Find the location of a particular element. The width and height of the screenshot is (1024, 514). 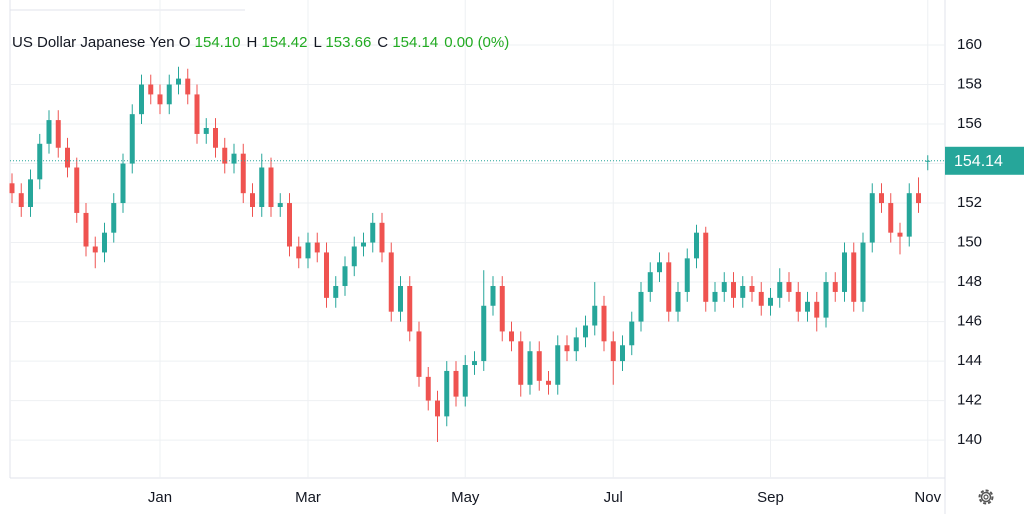

y-tick-label: 144 is located at coordinates (969, 360).